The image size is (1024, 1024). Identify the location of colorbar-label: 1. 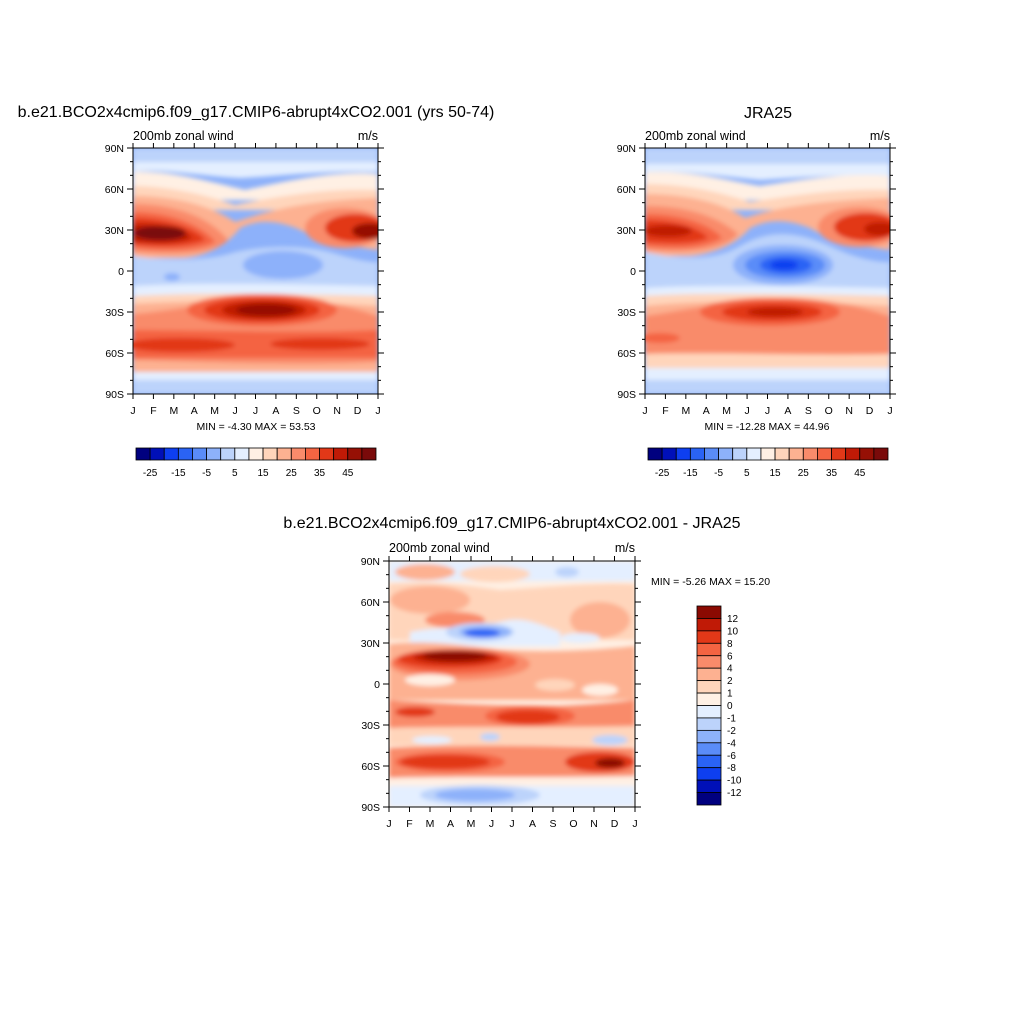
(730, 694).